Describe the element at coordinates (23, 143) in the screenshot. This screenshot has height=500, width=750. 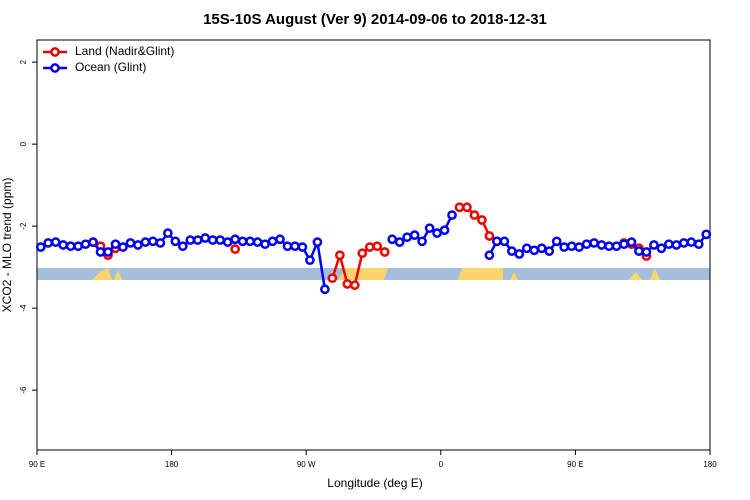
I see `y-tick-label: 0` at that location.